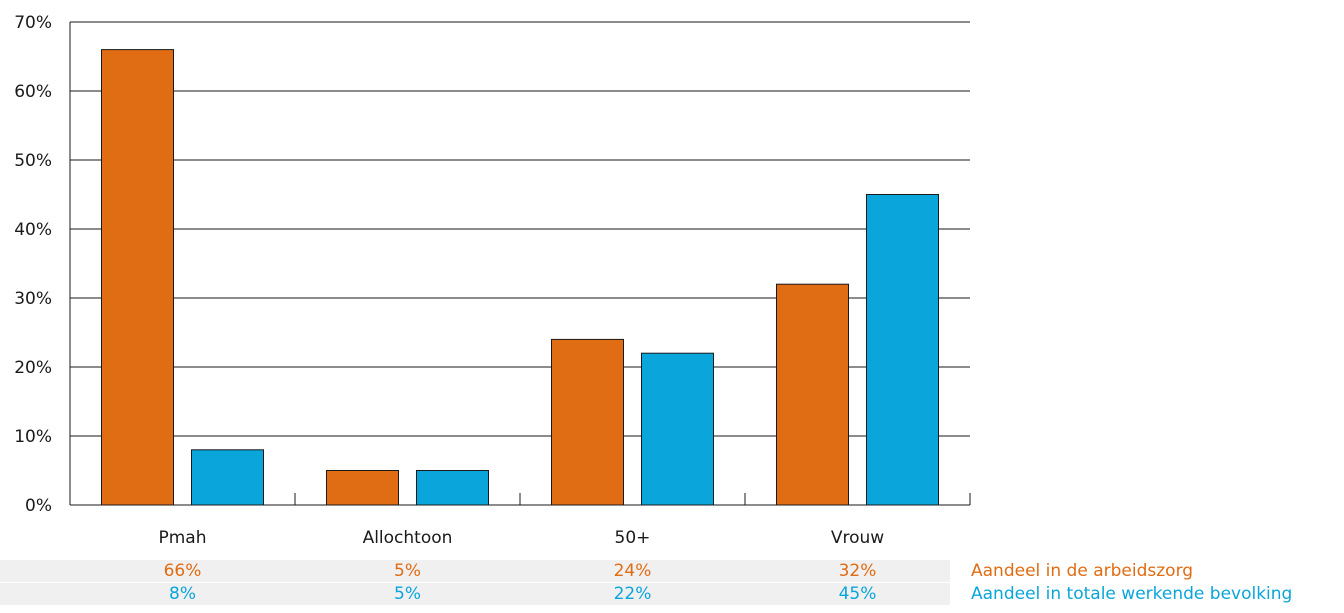  Describe the element at coordinates (33, 299) in the screenshot. I see `y-tick-label: 30%` at that location.